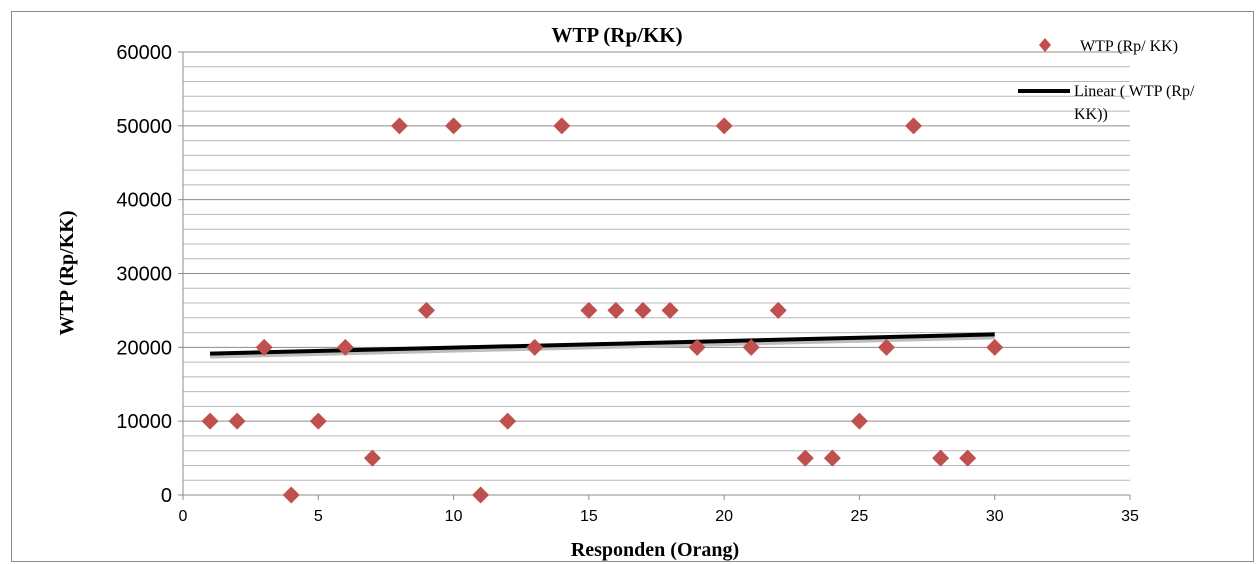 This screenshot has width=1256, height=564. Describe the element at coordinates (144, 275) in the screenshot. I see `y-tick-label: 30000` at that location.